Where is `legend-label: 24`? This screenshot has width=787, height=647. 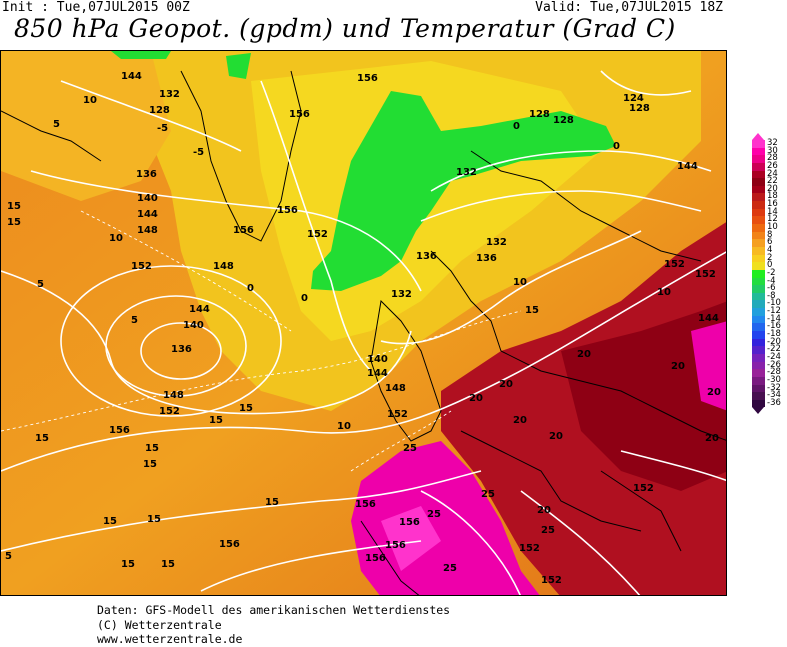 legend-label: 24 is located at coordinates (772, 173).